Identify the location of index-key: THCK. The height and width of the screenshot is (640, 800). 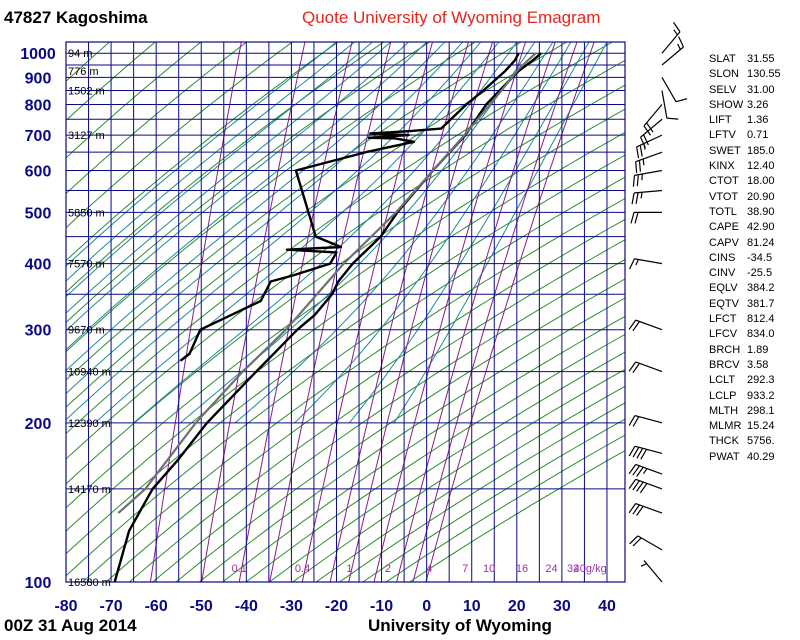
(724, 441).